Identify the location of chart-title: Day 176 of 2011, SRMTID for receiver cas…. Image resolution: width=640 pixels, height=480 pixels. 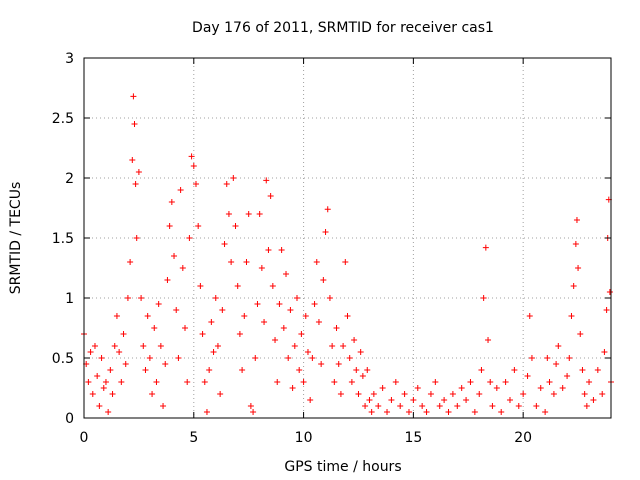
(343, 28).